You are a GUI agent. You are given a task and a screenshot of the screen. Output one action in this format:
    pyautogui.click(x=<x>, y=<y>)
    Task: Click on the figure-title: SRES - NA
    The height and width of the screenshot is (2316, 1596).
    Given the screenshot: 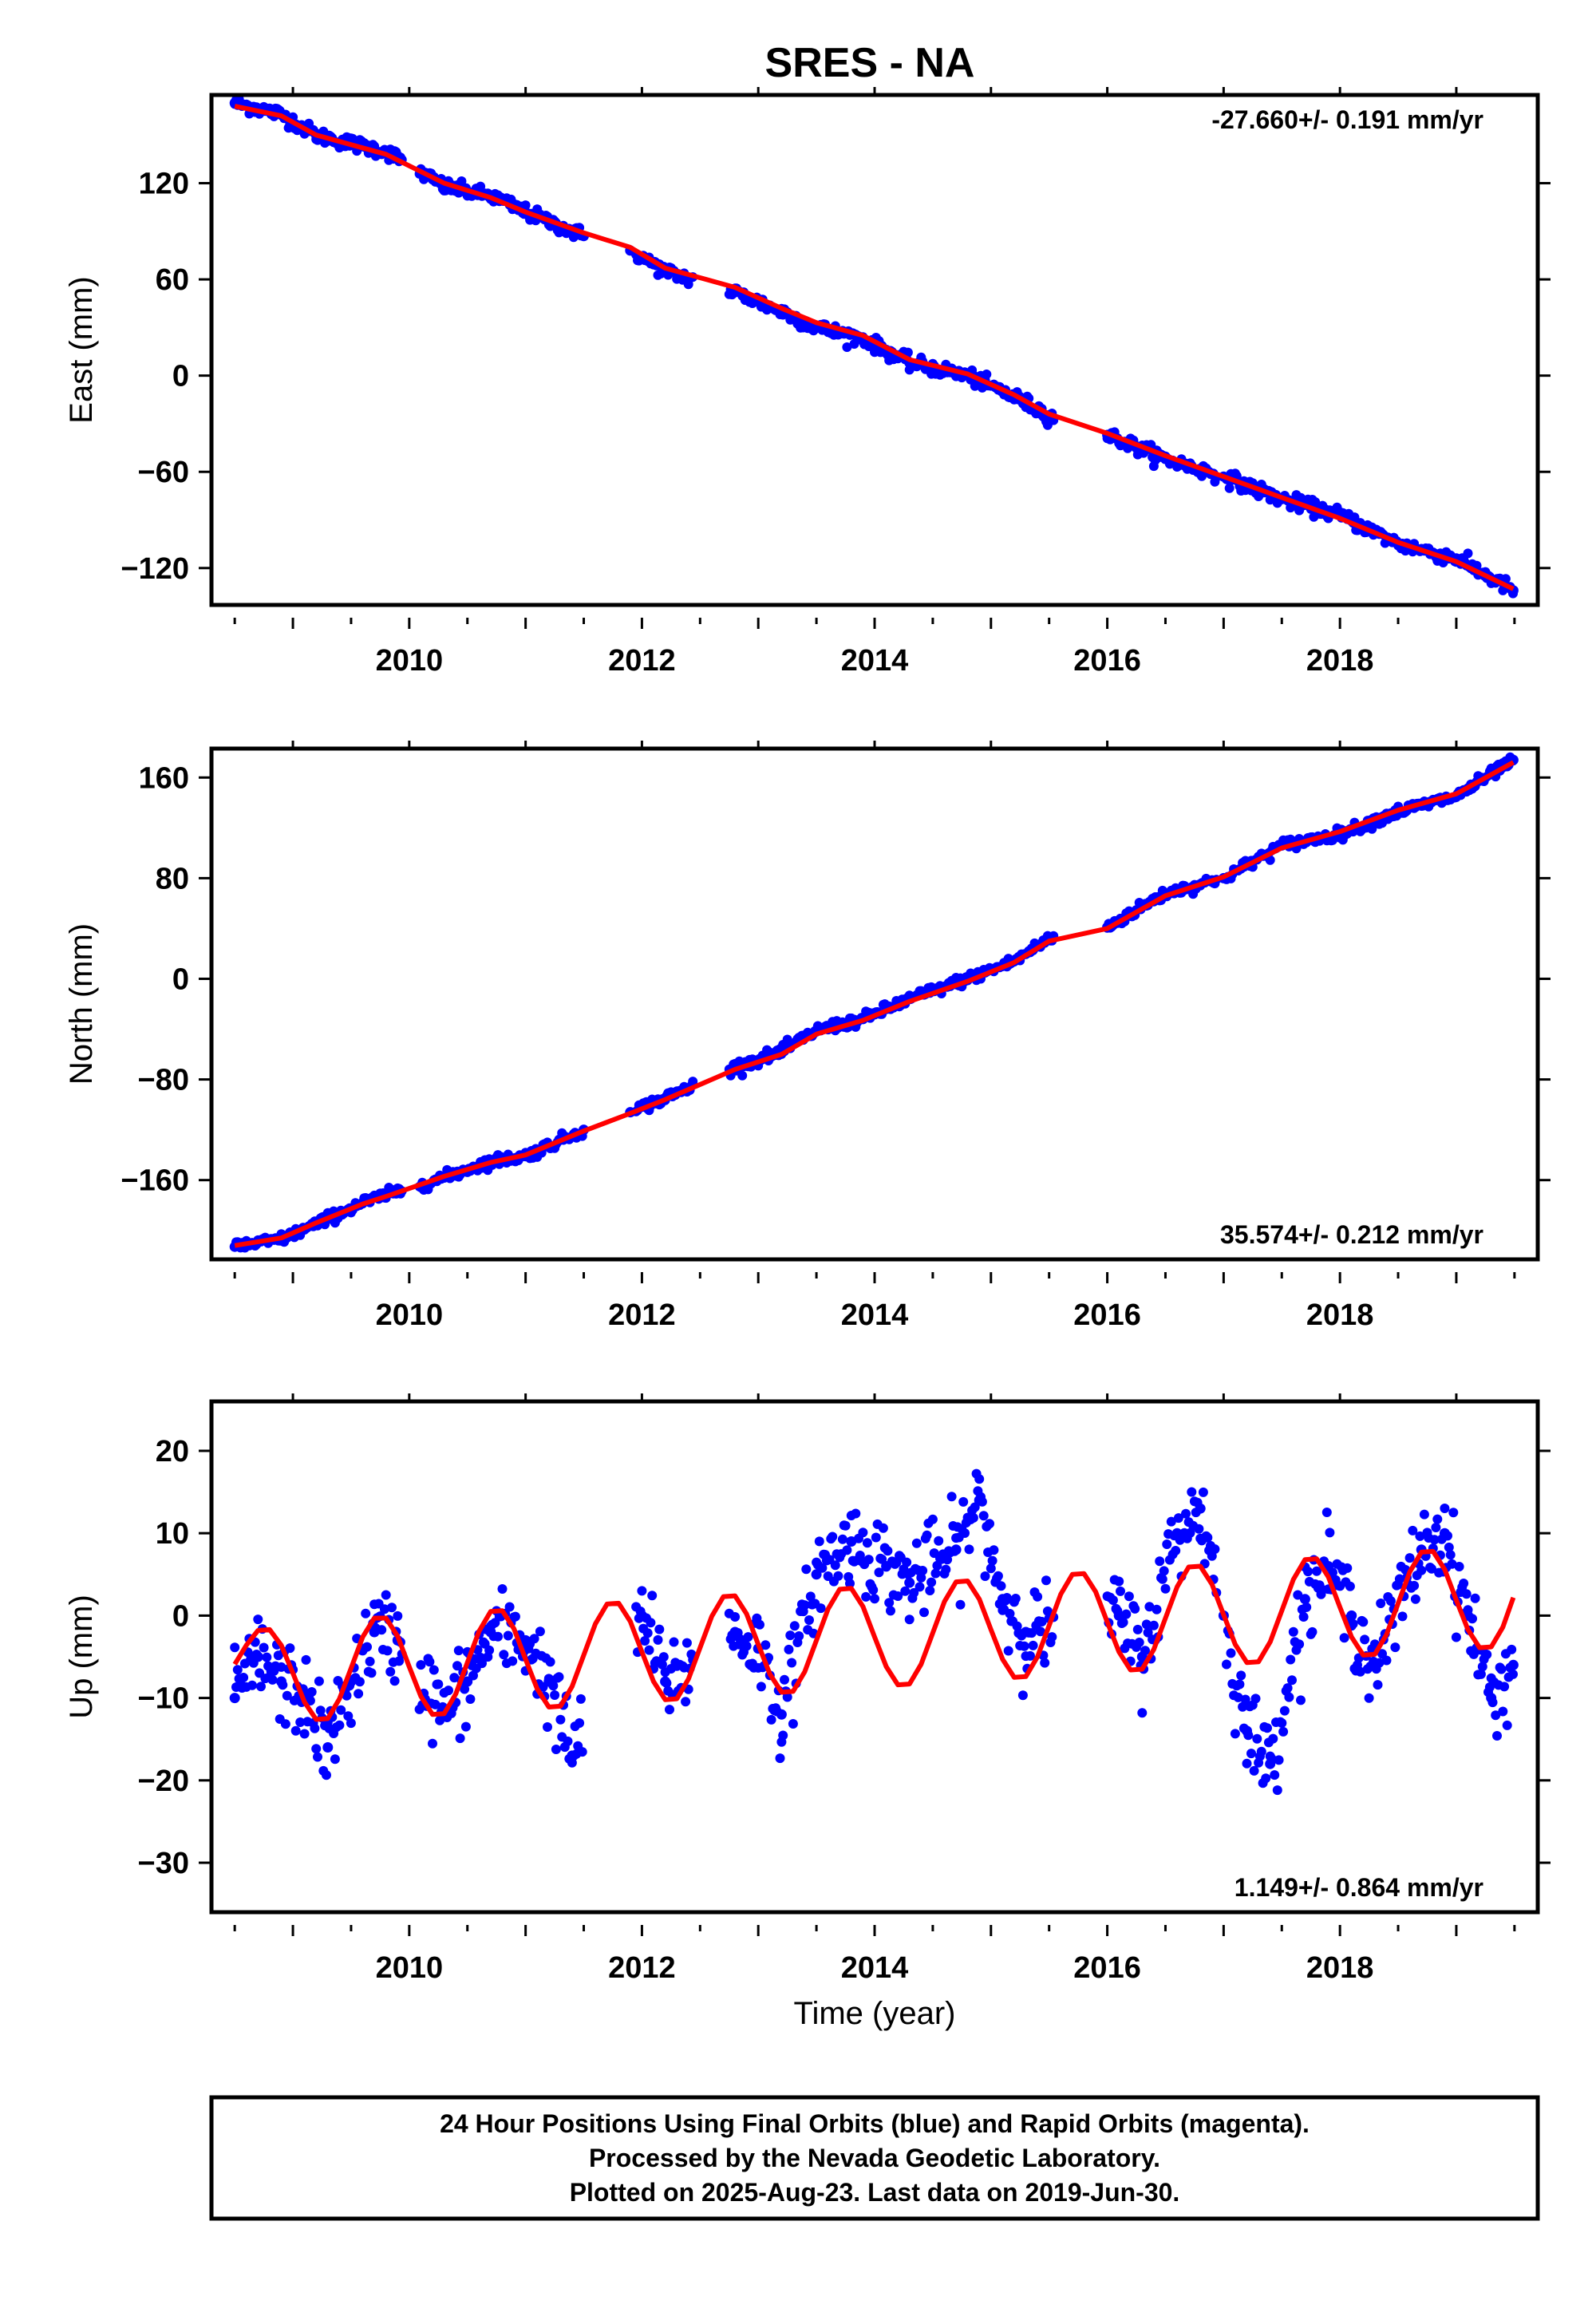 What is the action you would take?
    pyautogui.click(x=870, y=63)
    